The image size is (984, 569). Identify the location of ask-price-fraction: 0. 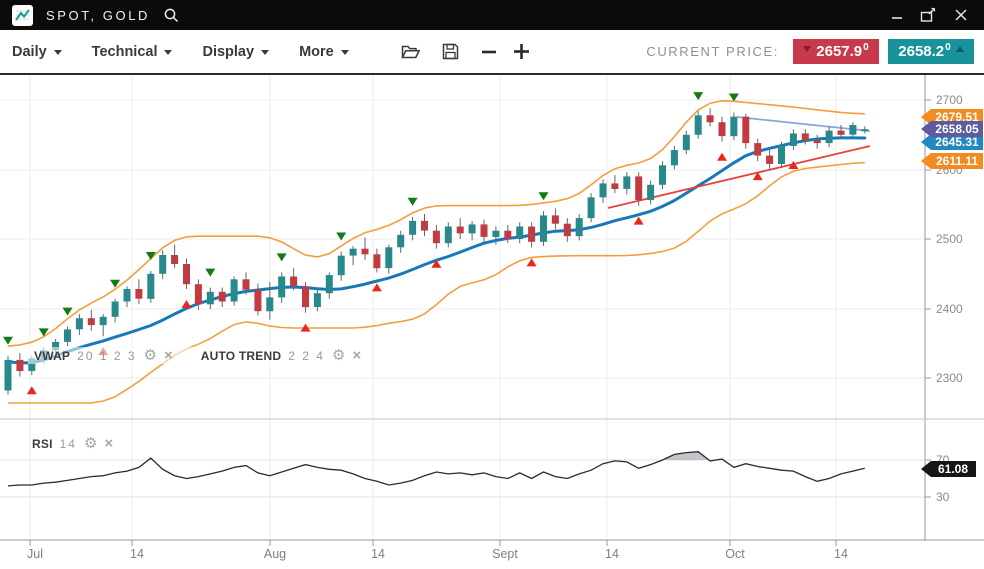
(948, 47).